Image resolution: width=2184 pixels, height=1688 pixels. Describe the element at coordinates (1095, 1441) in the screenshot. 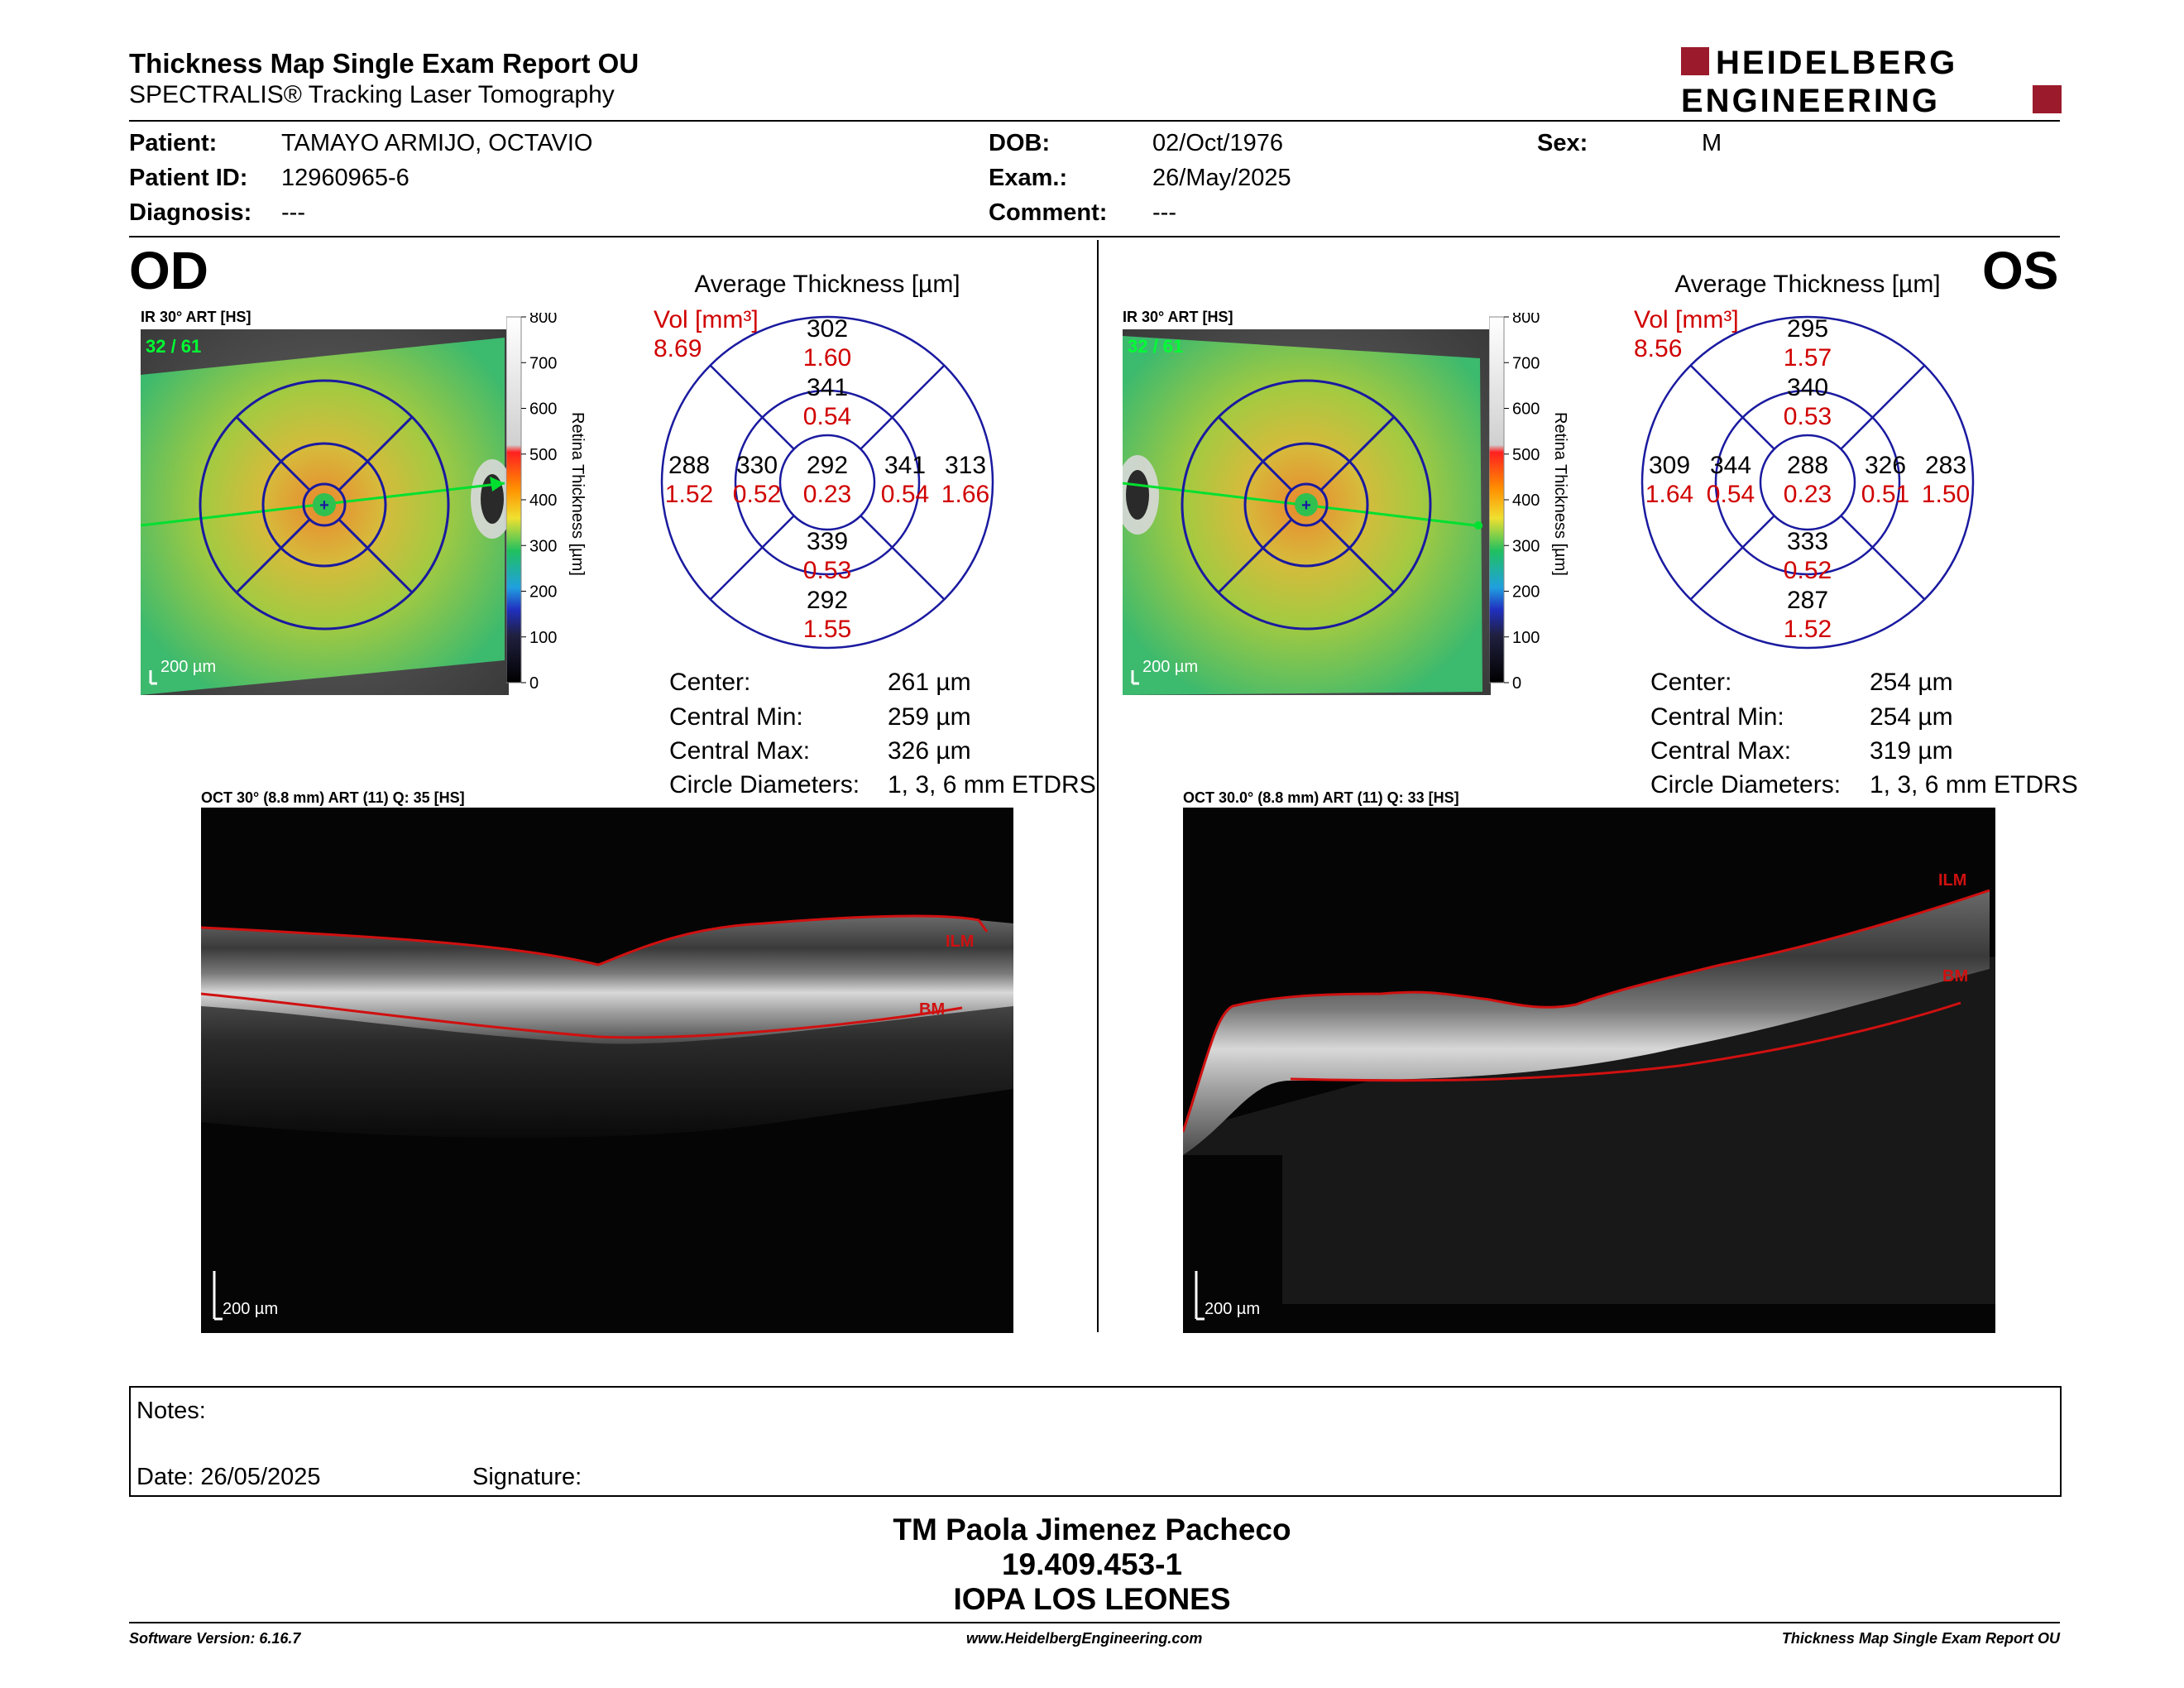

I see `notes-box: Notes: Date: 26/05/2025 Signature:` at that location.